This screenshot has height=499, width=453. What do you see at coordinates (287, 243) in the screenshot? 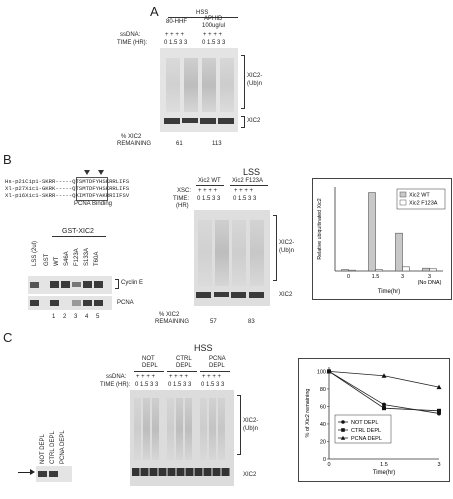
I see `xic2-ub-label-b: XIC2-` at bounding box center [287, 243].